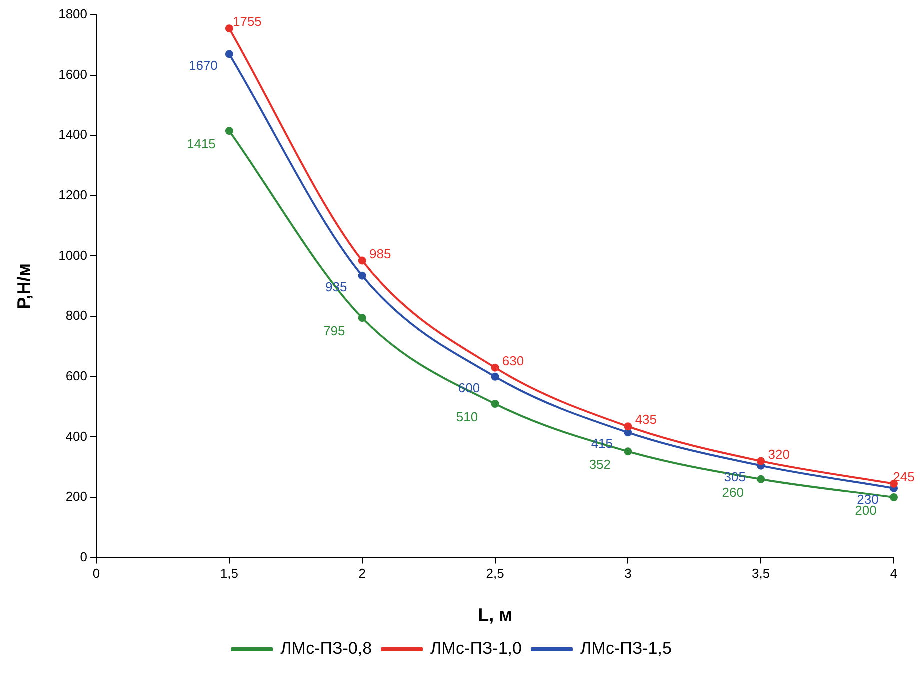  Describe the element at coordinates (513, 360) in the screenshot. I see `data-label: 630` at that location.